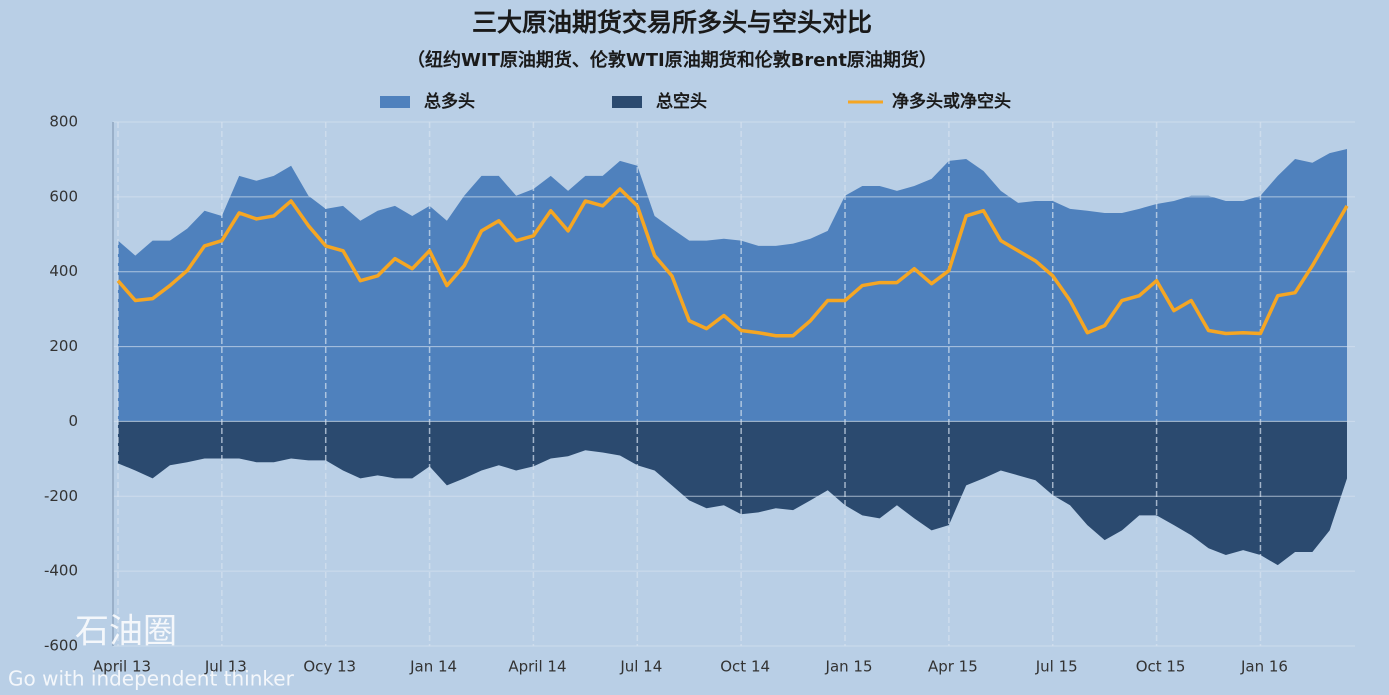 The width and height of the screenshot is (1389, 695). What do you see at coordinates (61, 571) in the screenshot?
I see `y-tick-label: -400` at bounding box center [61, 571].